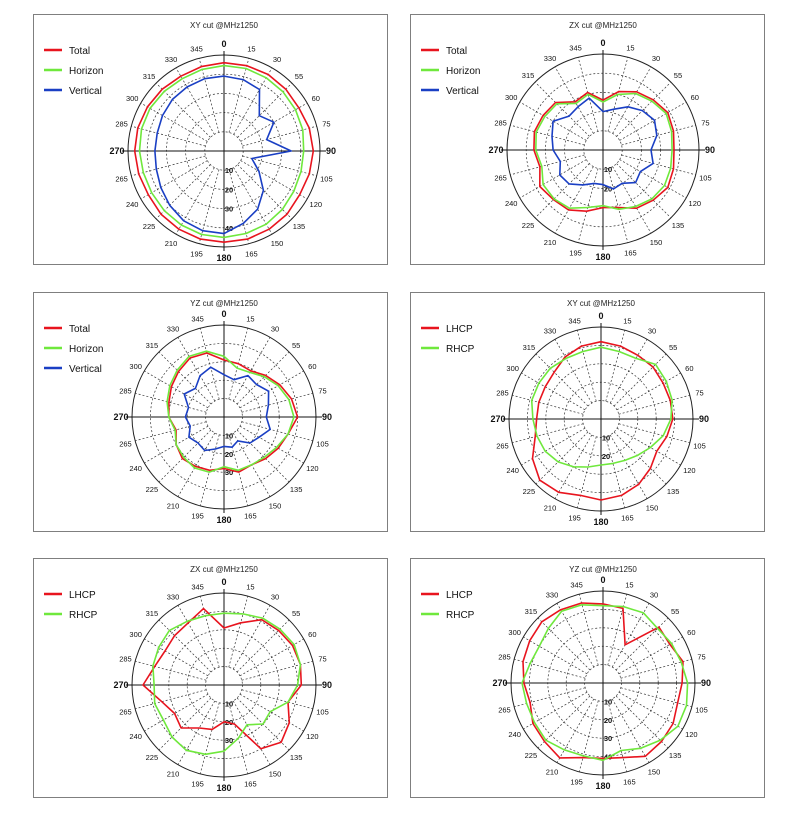 Image resolution: width=800 pixels, height=816 pixels. What do you see at coordinates (224, 303) in the screenshot?
I see `chart-title: YZ cut @MHz1250` at bounding box center [224, 303].